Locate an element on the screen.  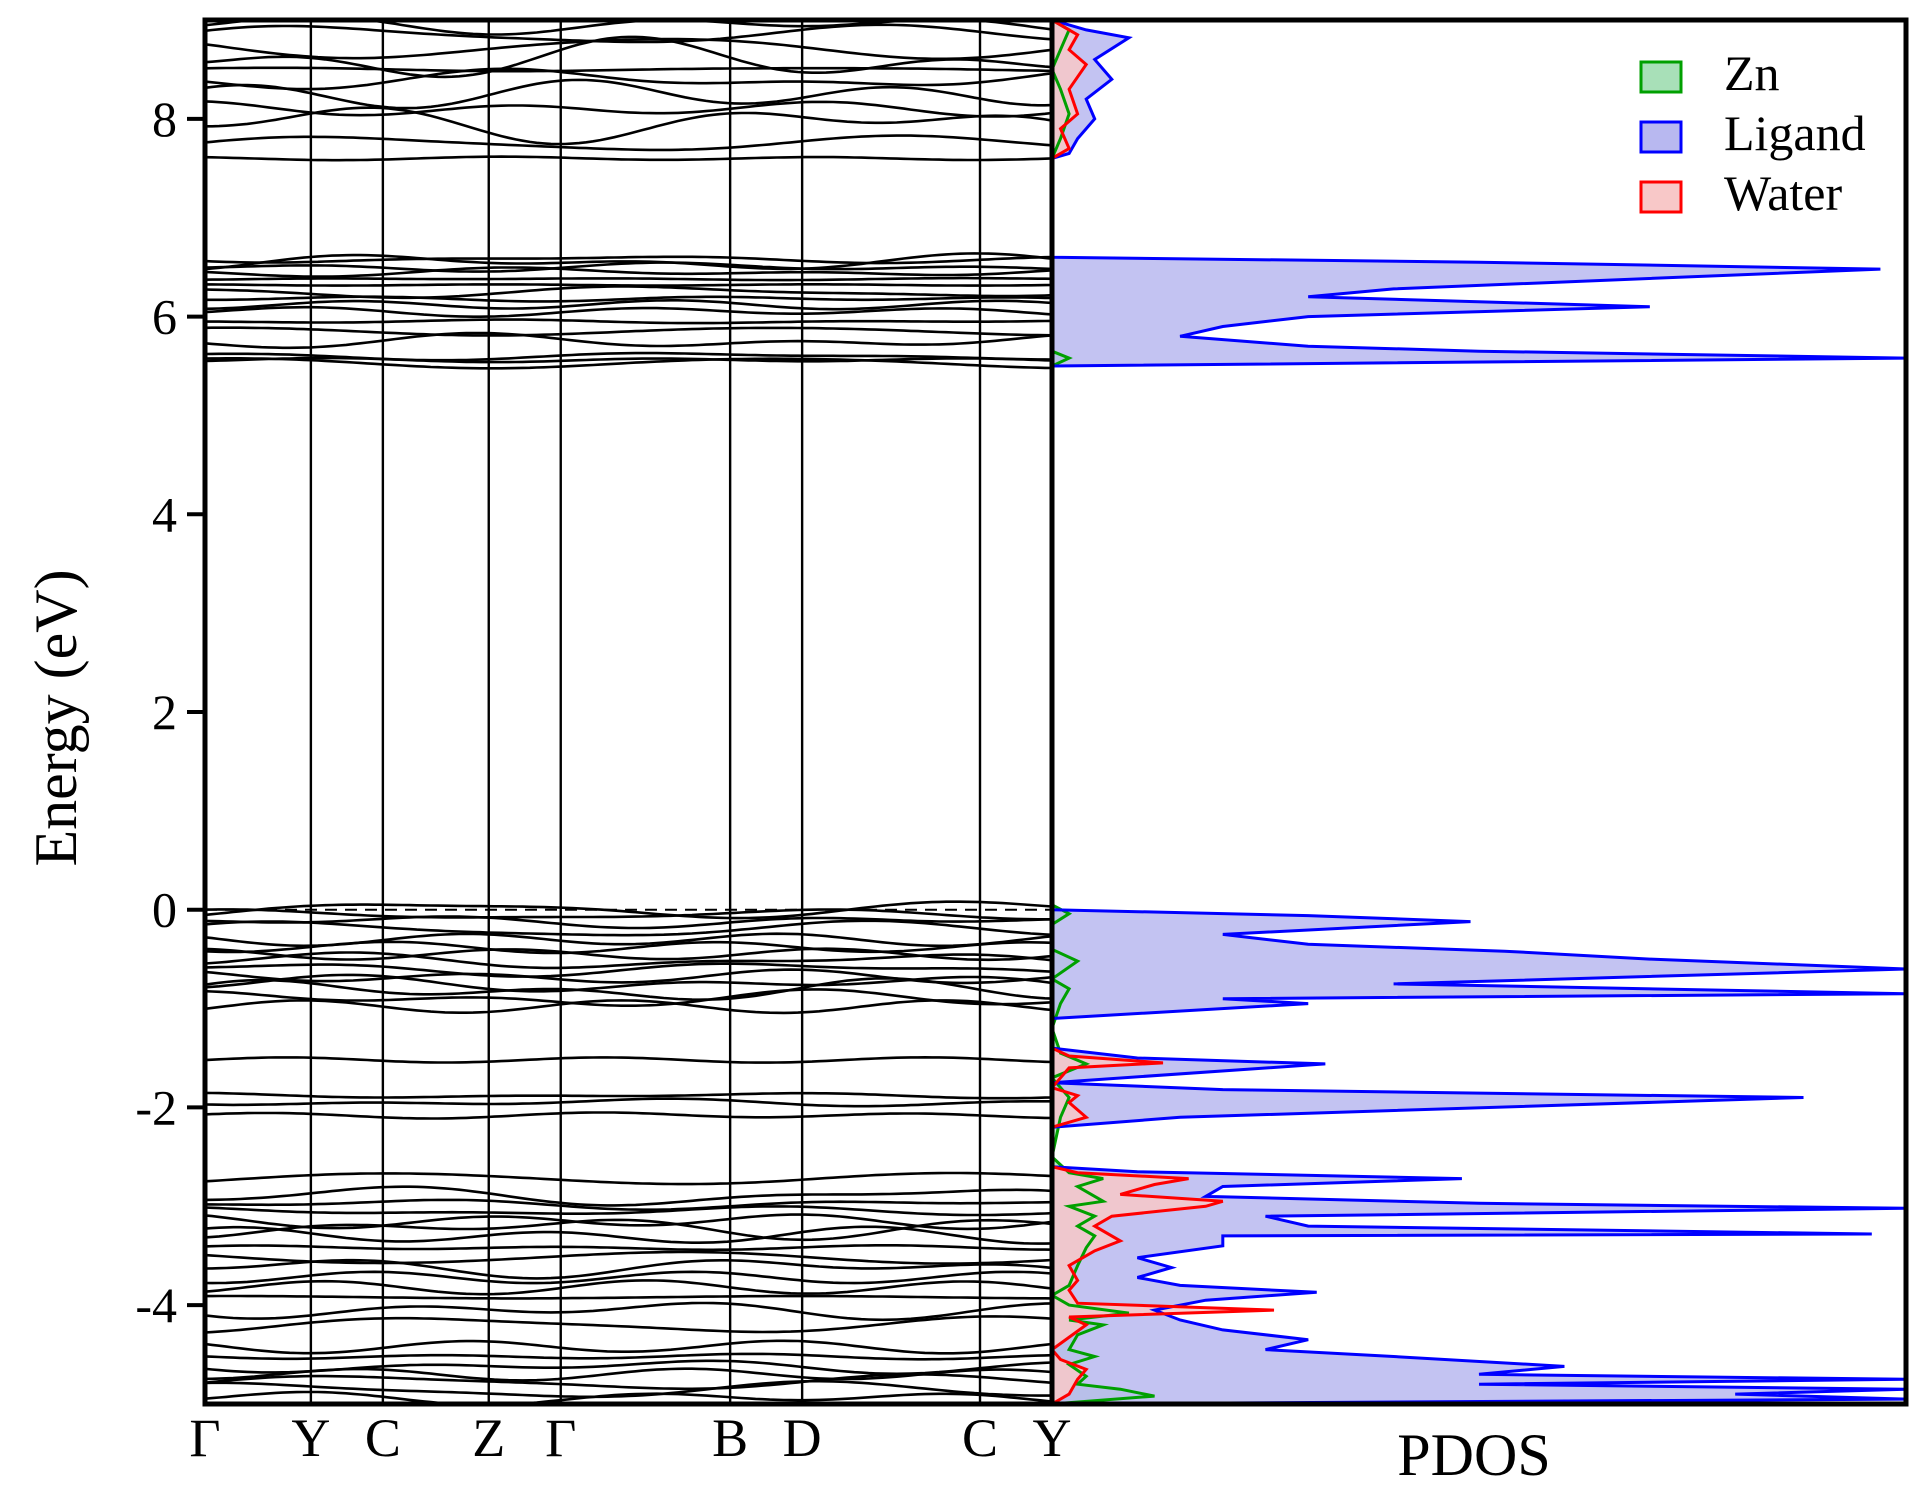
pdos-line-zn is located at coordinates (1103, 712).